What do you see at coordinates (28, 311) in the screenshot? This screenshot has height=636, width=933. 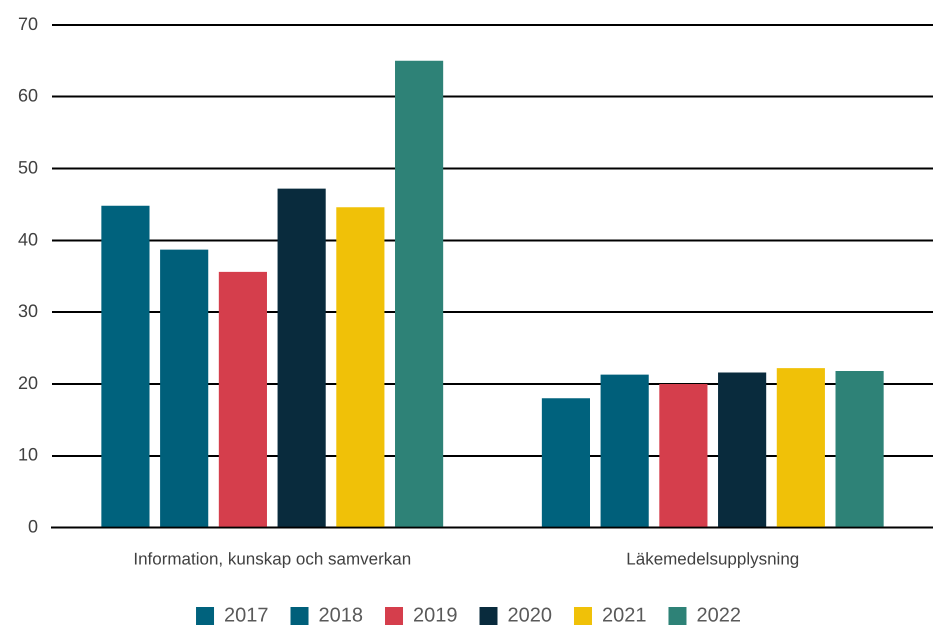 I see `y-tick-label: 30` at bounding box center [28, 311].